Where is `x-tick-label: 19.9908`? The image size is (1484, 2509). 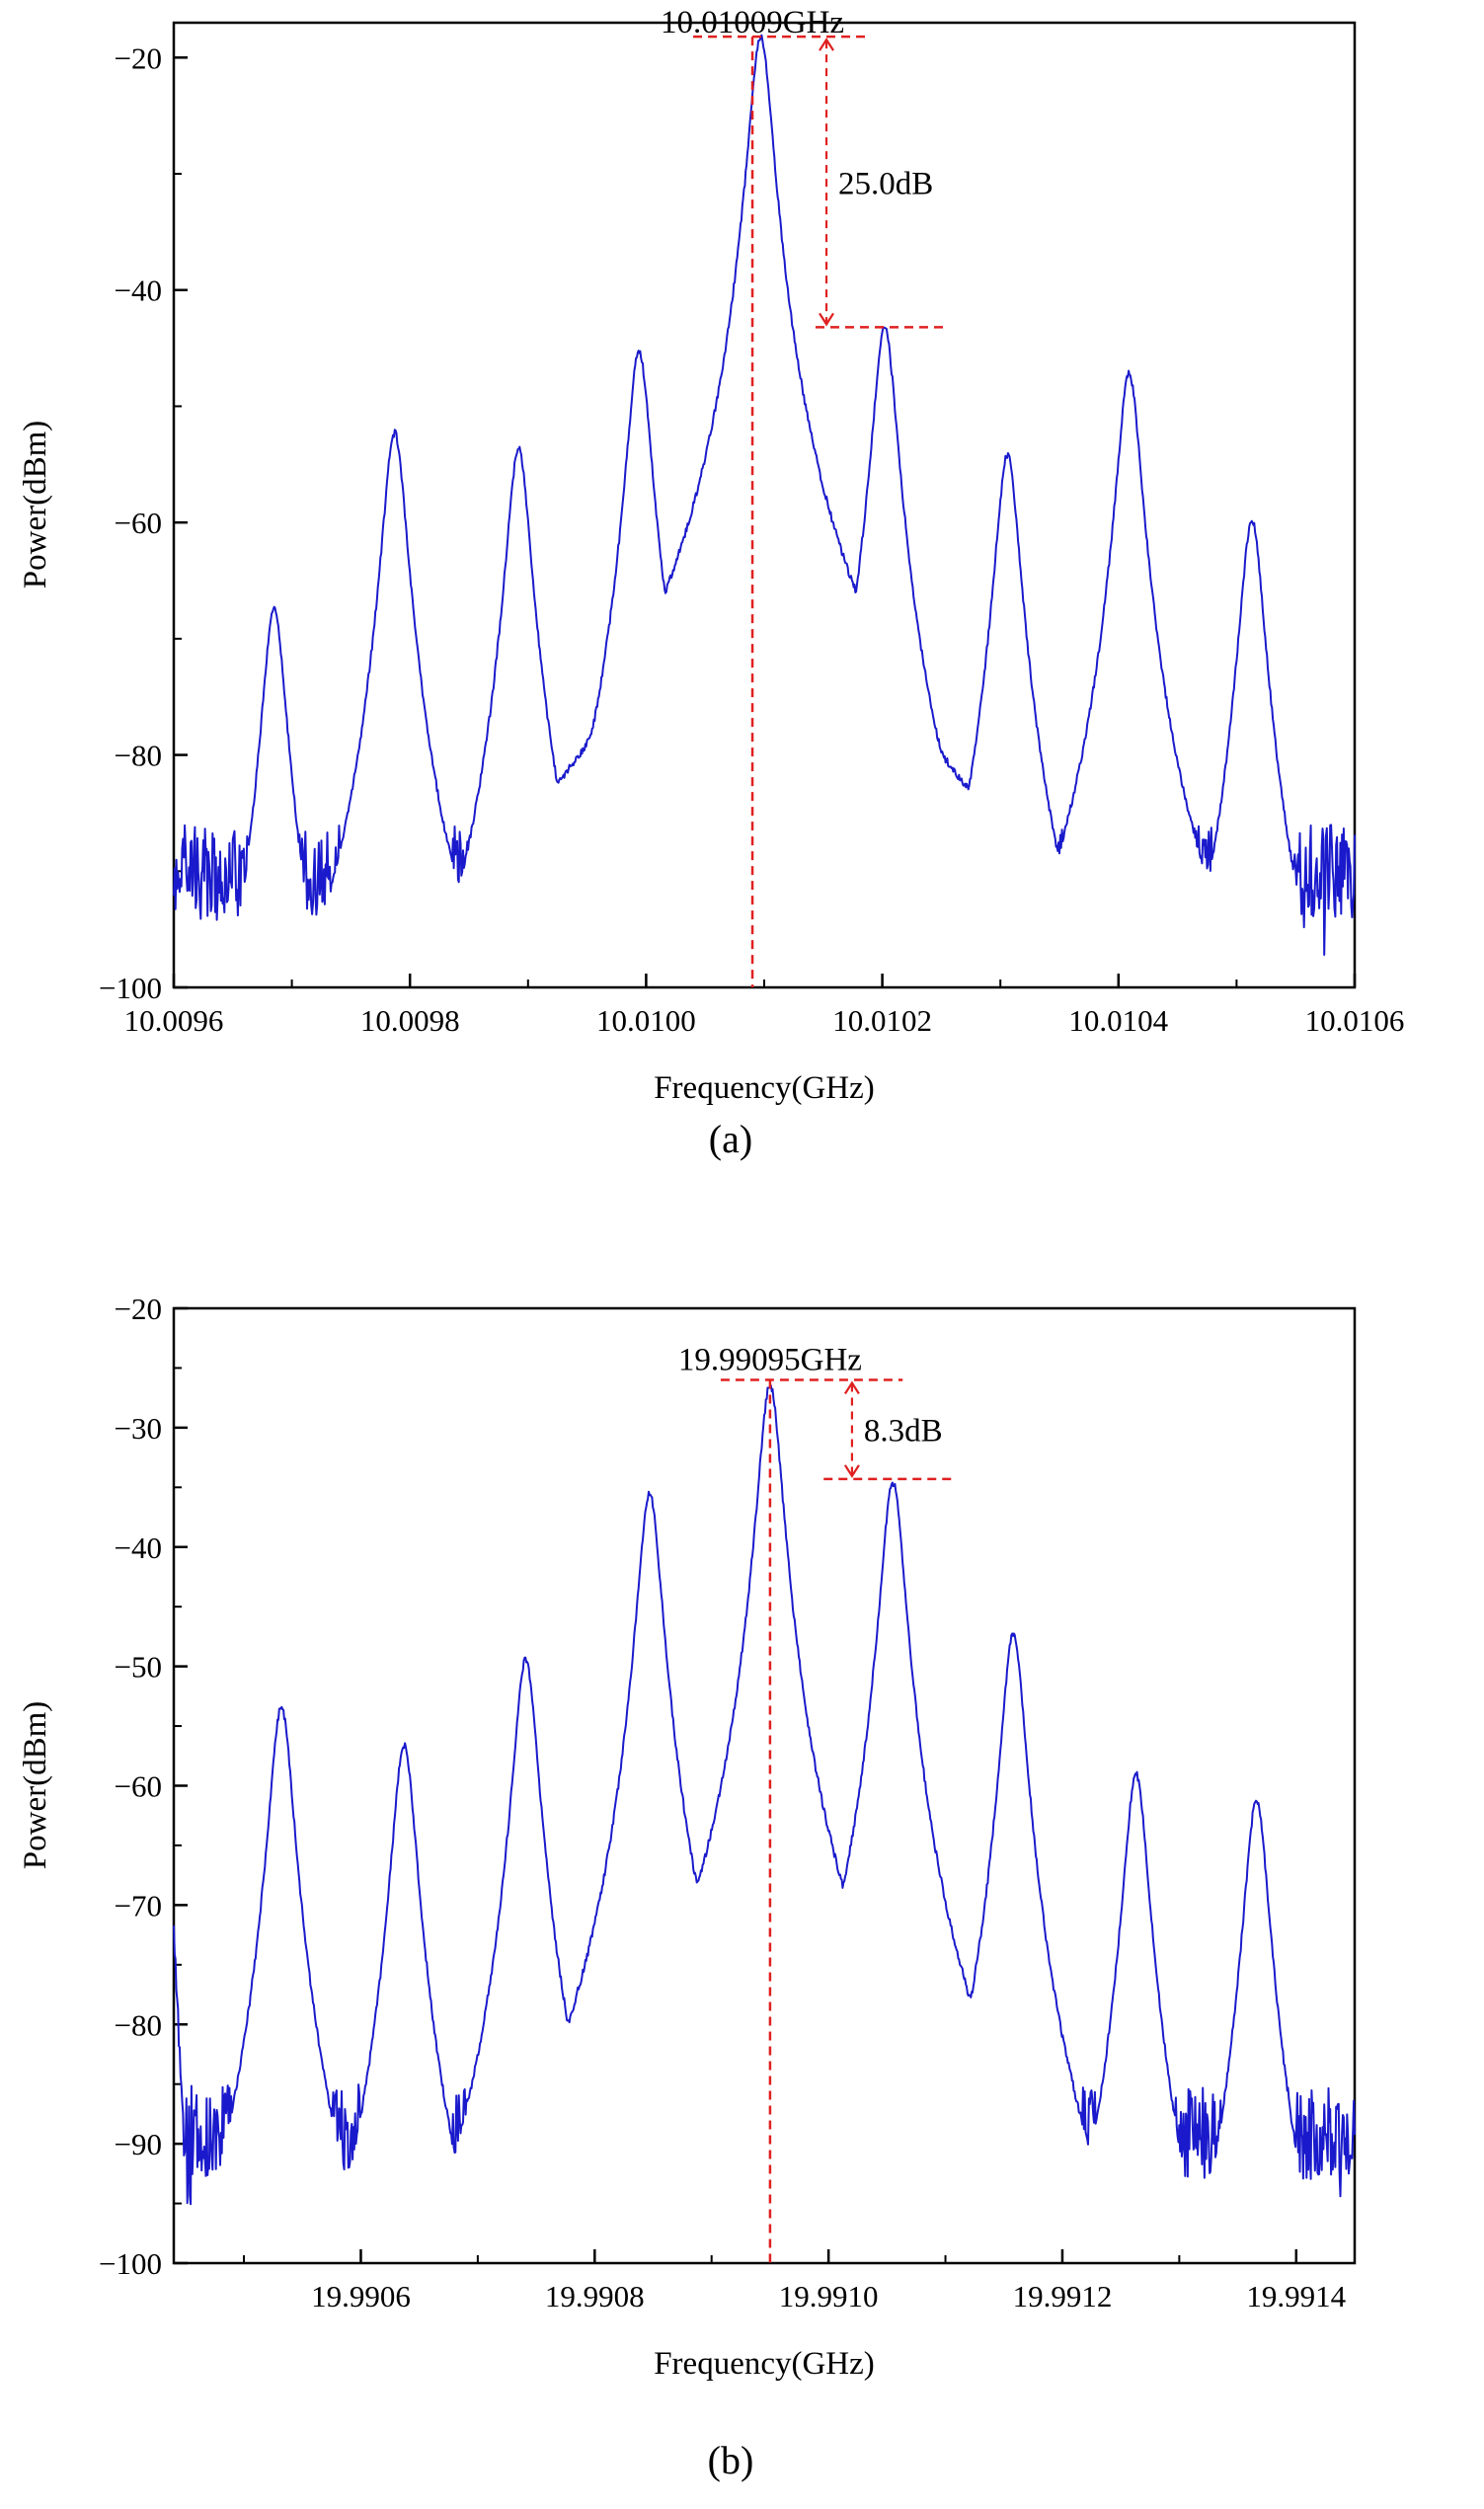 x-tick-label: 19.9908 is located at coordinates (595, 2296).